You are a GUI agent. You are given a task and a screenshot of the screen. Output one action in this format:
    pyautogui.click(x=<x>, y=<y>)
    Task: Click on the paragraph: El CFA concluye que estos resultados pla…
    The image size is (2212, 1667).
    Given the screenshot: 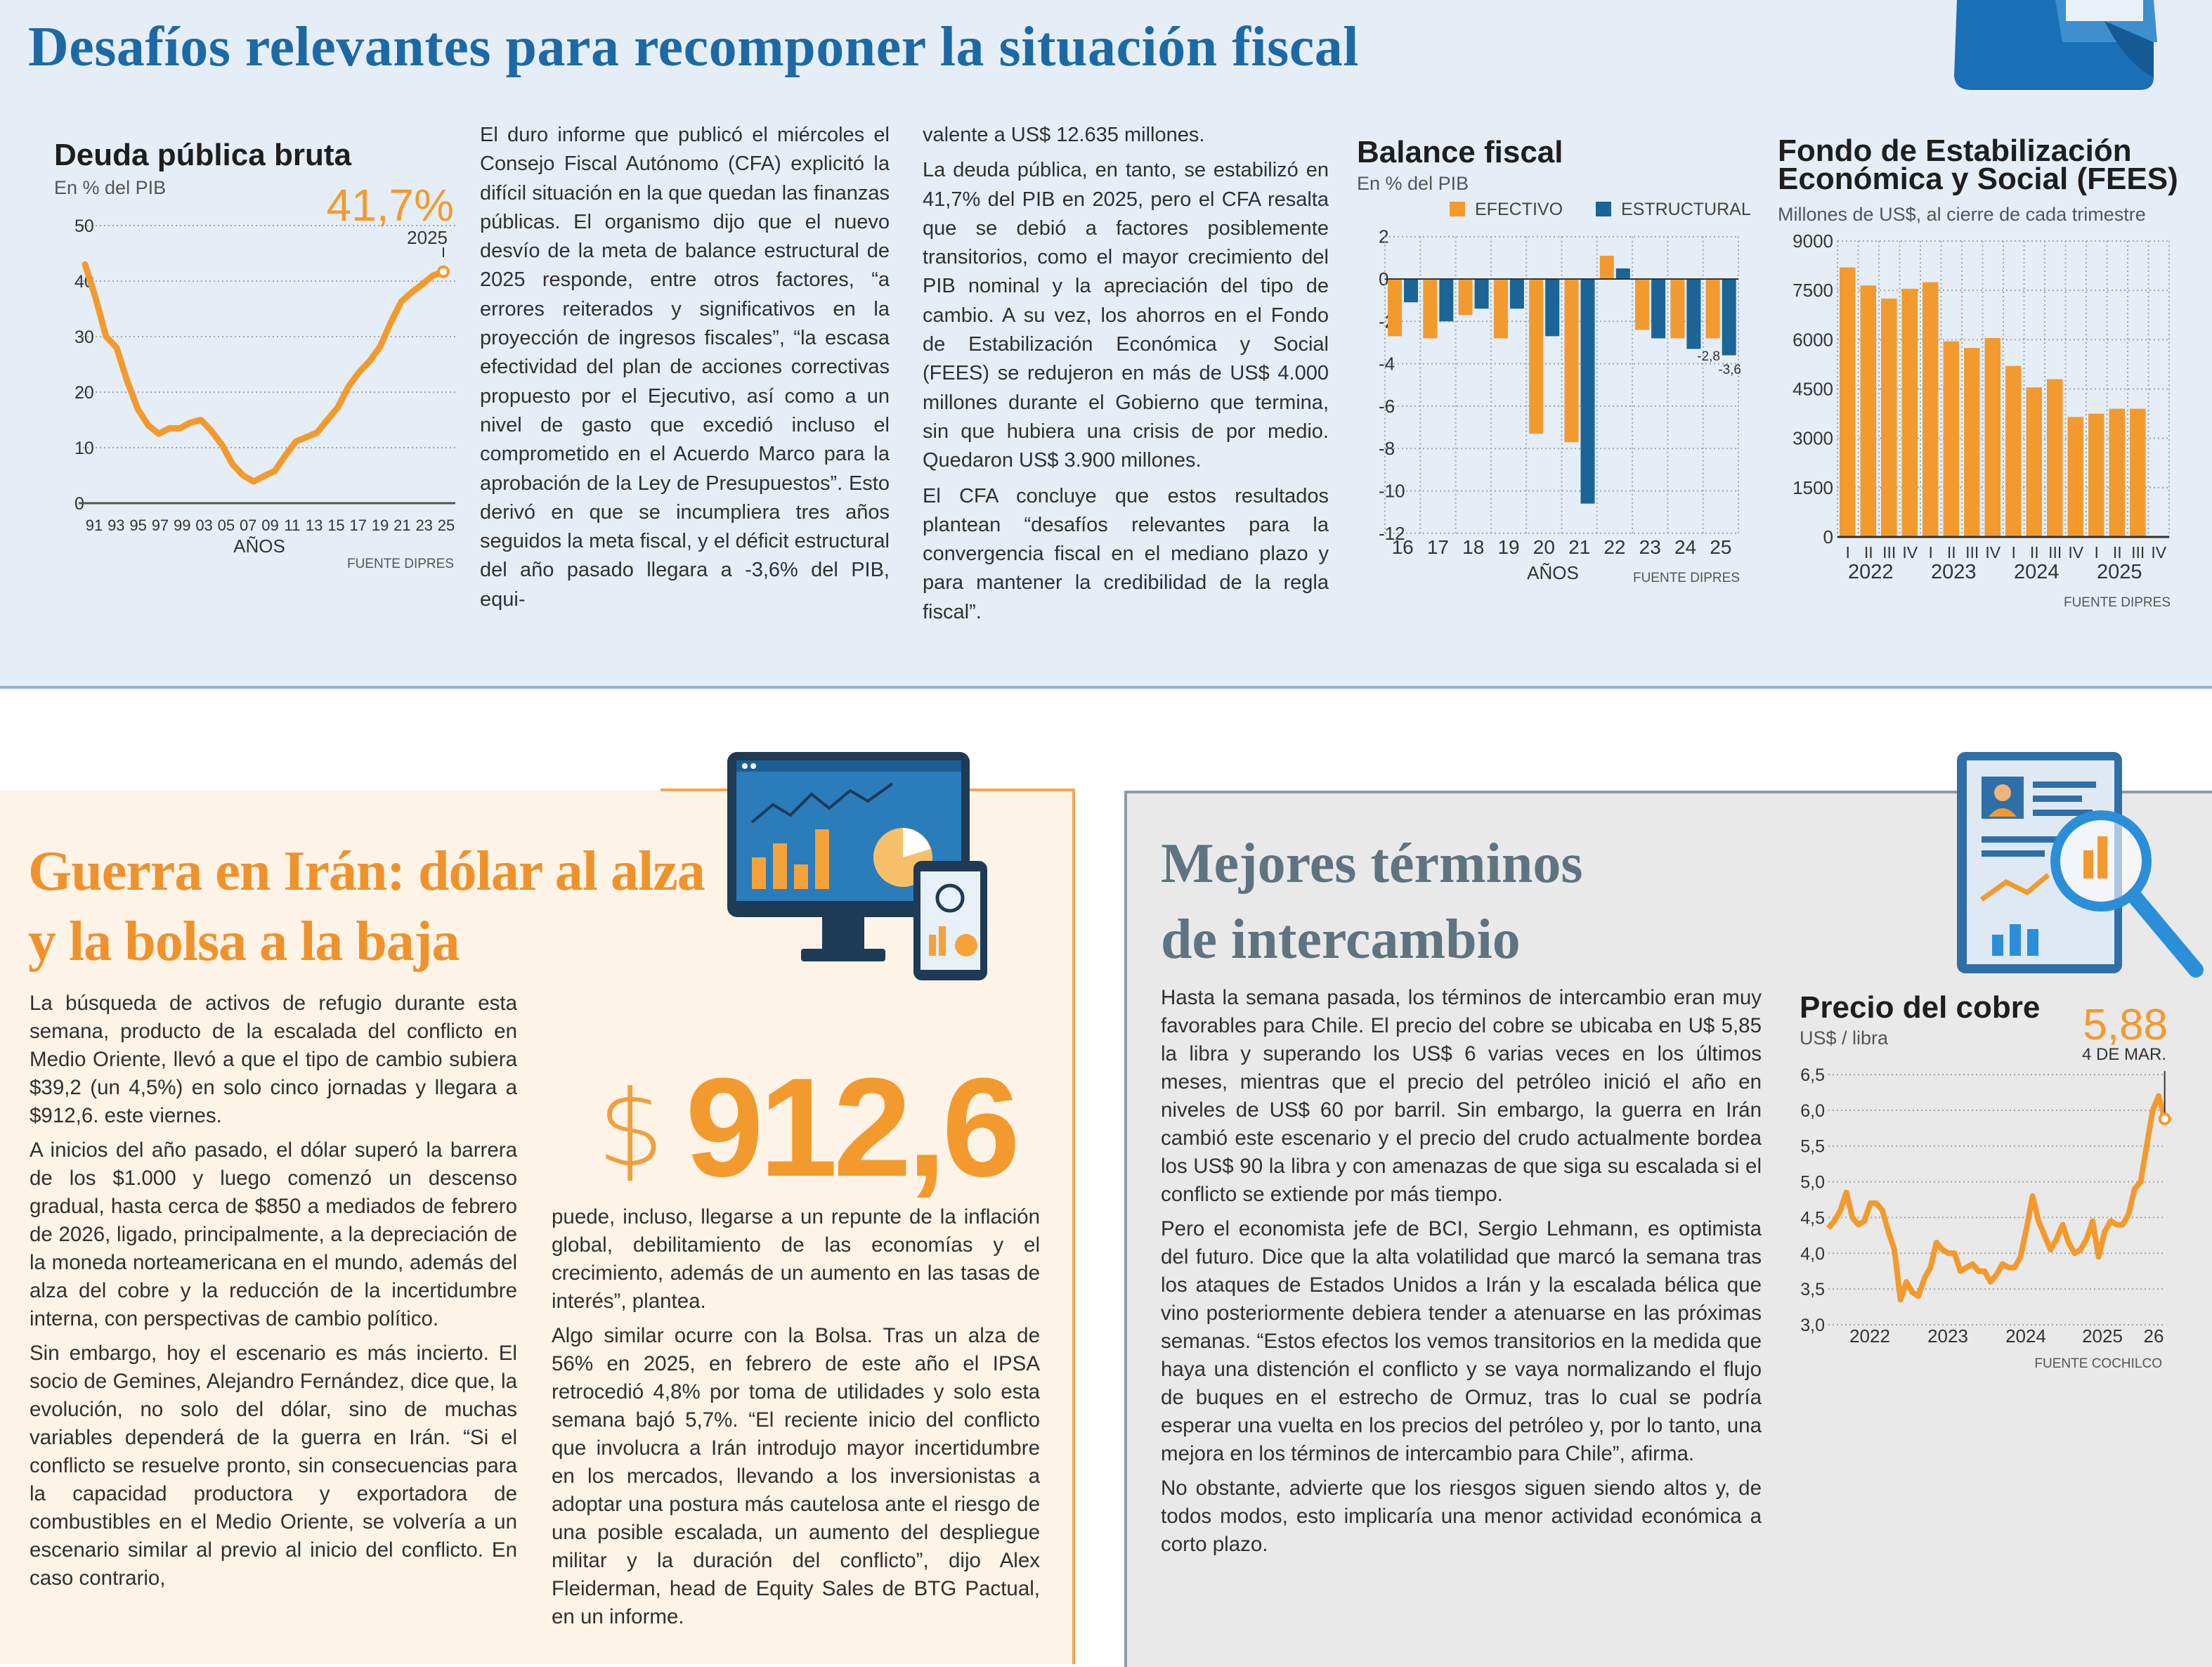 What is the action you would take?
    pyautogui.click(x=1126, y=553)
    